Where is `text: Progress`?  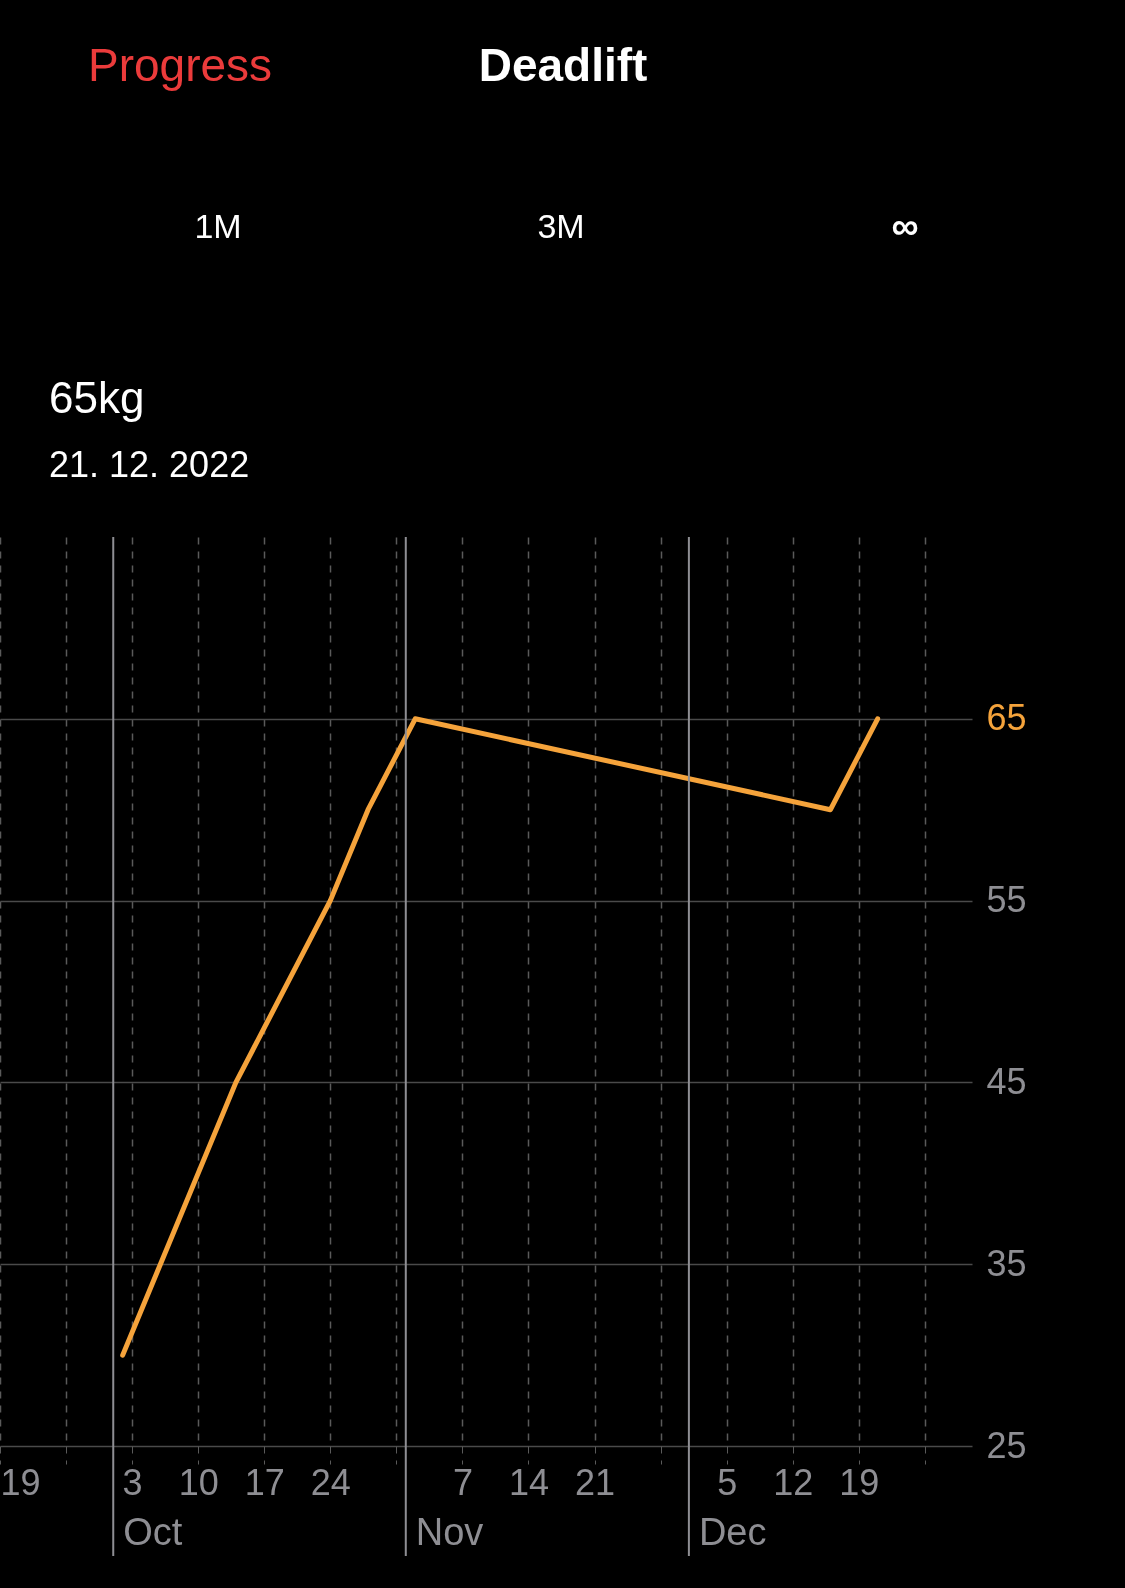 text: Progress is located at coordinates (180, 65).